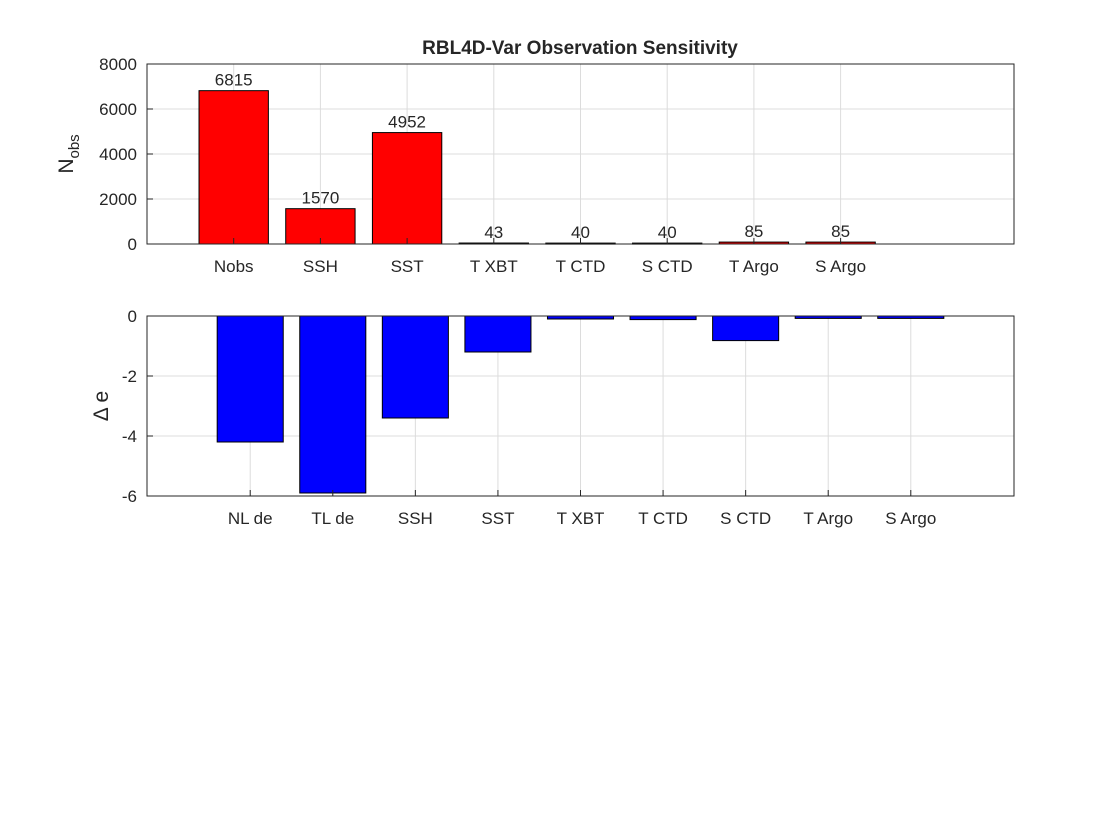 The height and width of the screenshot is (840, 1120). Describe the element at coordinates (407, 122) in the screenshot. I see `bar-data-label: 4952` at that location.